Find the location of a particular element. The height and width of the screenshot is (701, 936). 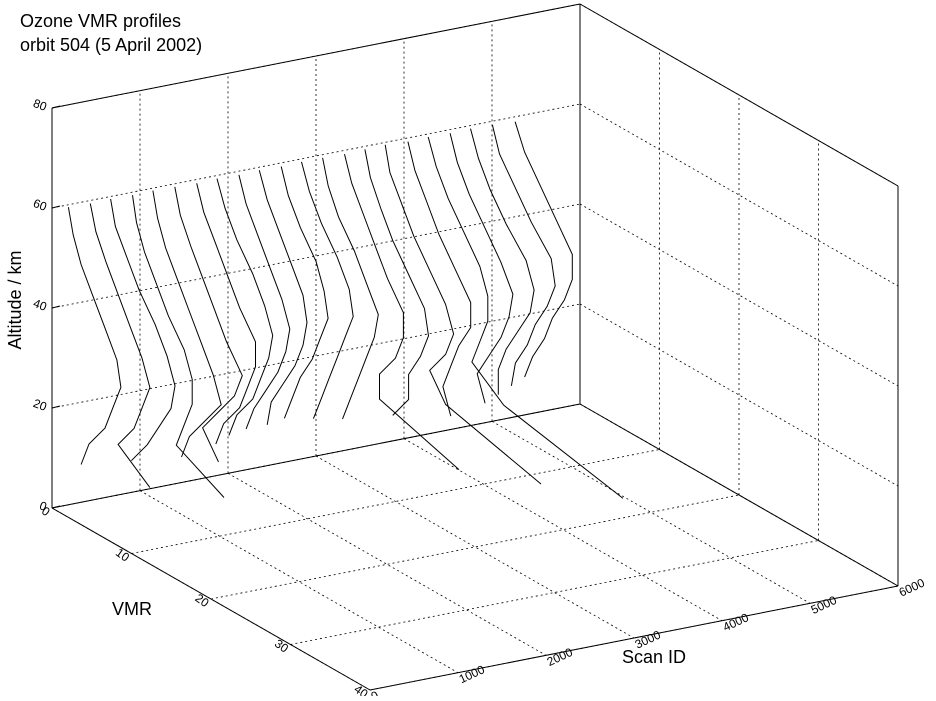

chart-subtitle: orbit 504 (5 April 2002) is located at coordinates (111, 45).